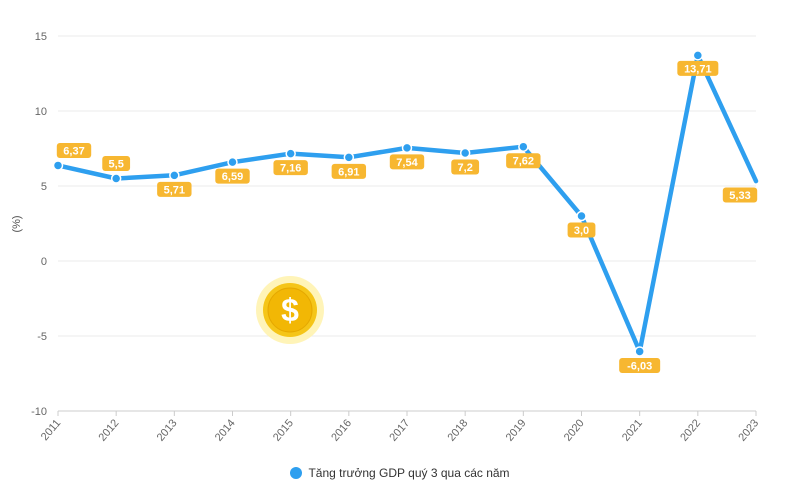  I want to click on data-label: 7,54, so click(407, 163).